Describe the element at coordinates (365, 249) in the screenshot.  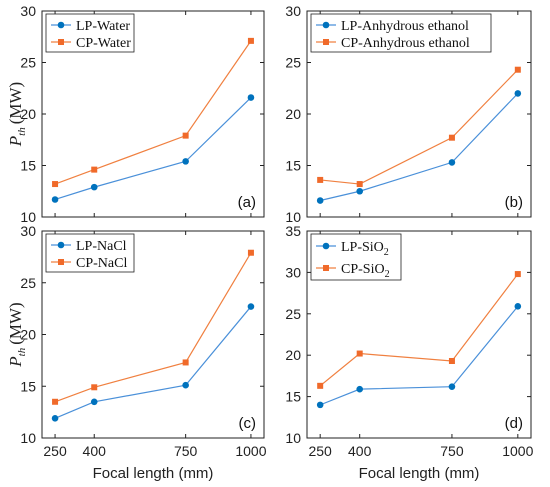
I see `legend-entry: LP-SiO2` at that location.